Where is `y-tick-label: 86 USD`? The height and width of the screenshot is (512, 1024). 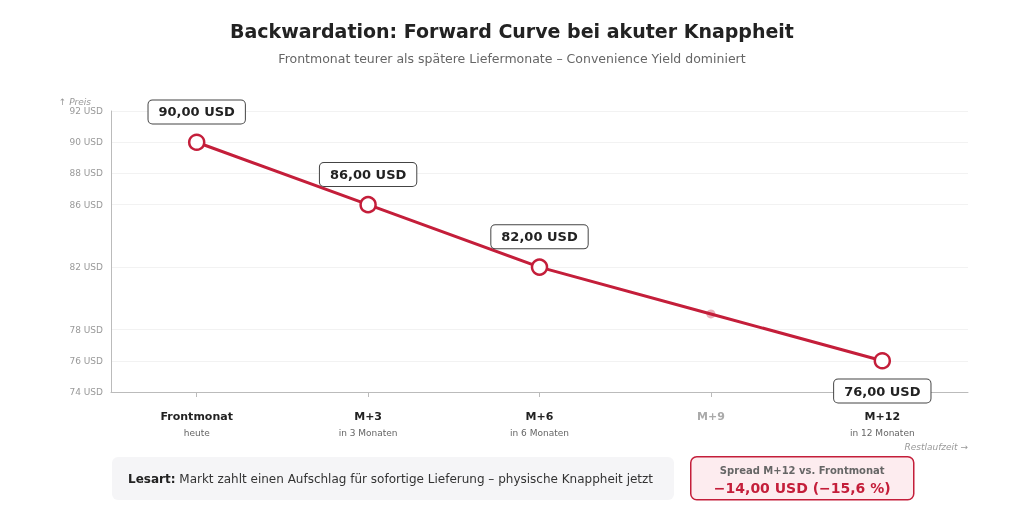 y-tick-label: 86 USD is located at coordinates (86, 204).